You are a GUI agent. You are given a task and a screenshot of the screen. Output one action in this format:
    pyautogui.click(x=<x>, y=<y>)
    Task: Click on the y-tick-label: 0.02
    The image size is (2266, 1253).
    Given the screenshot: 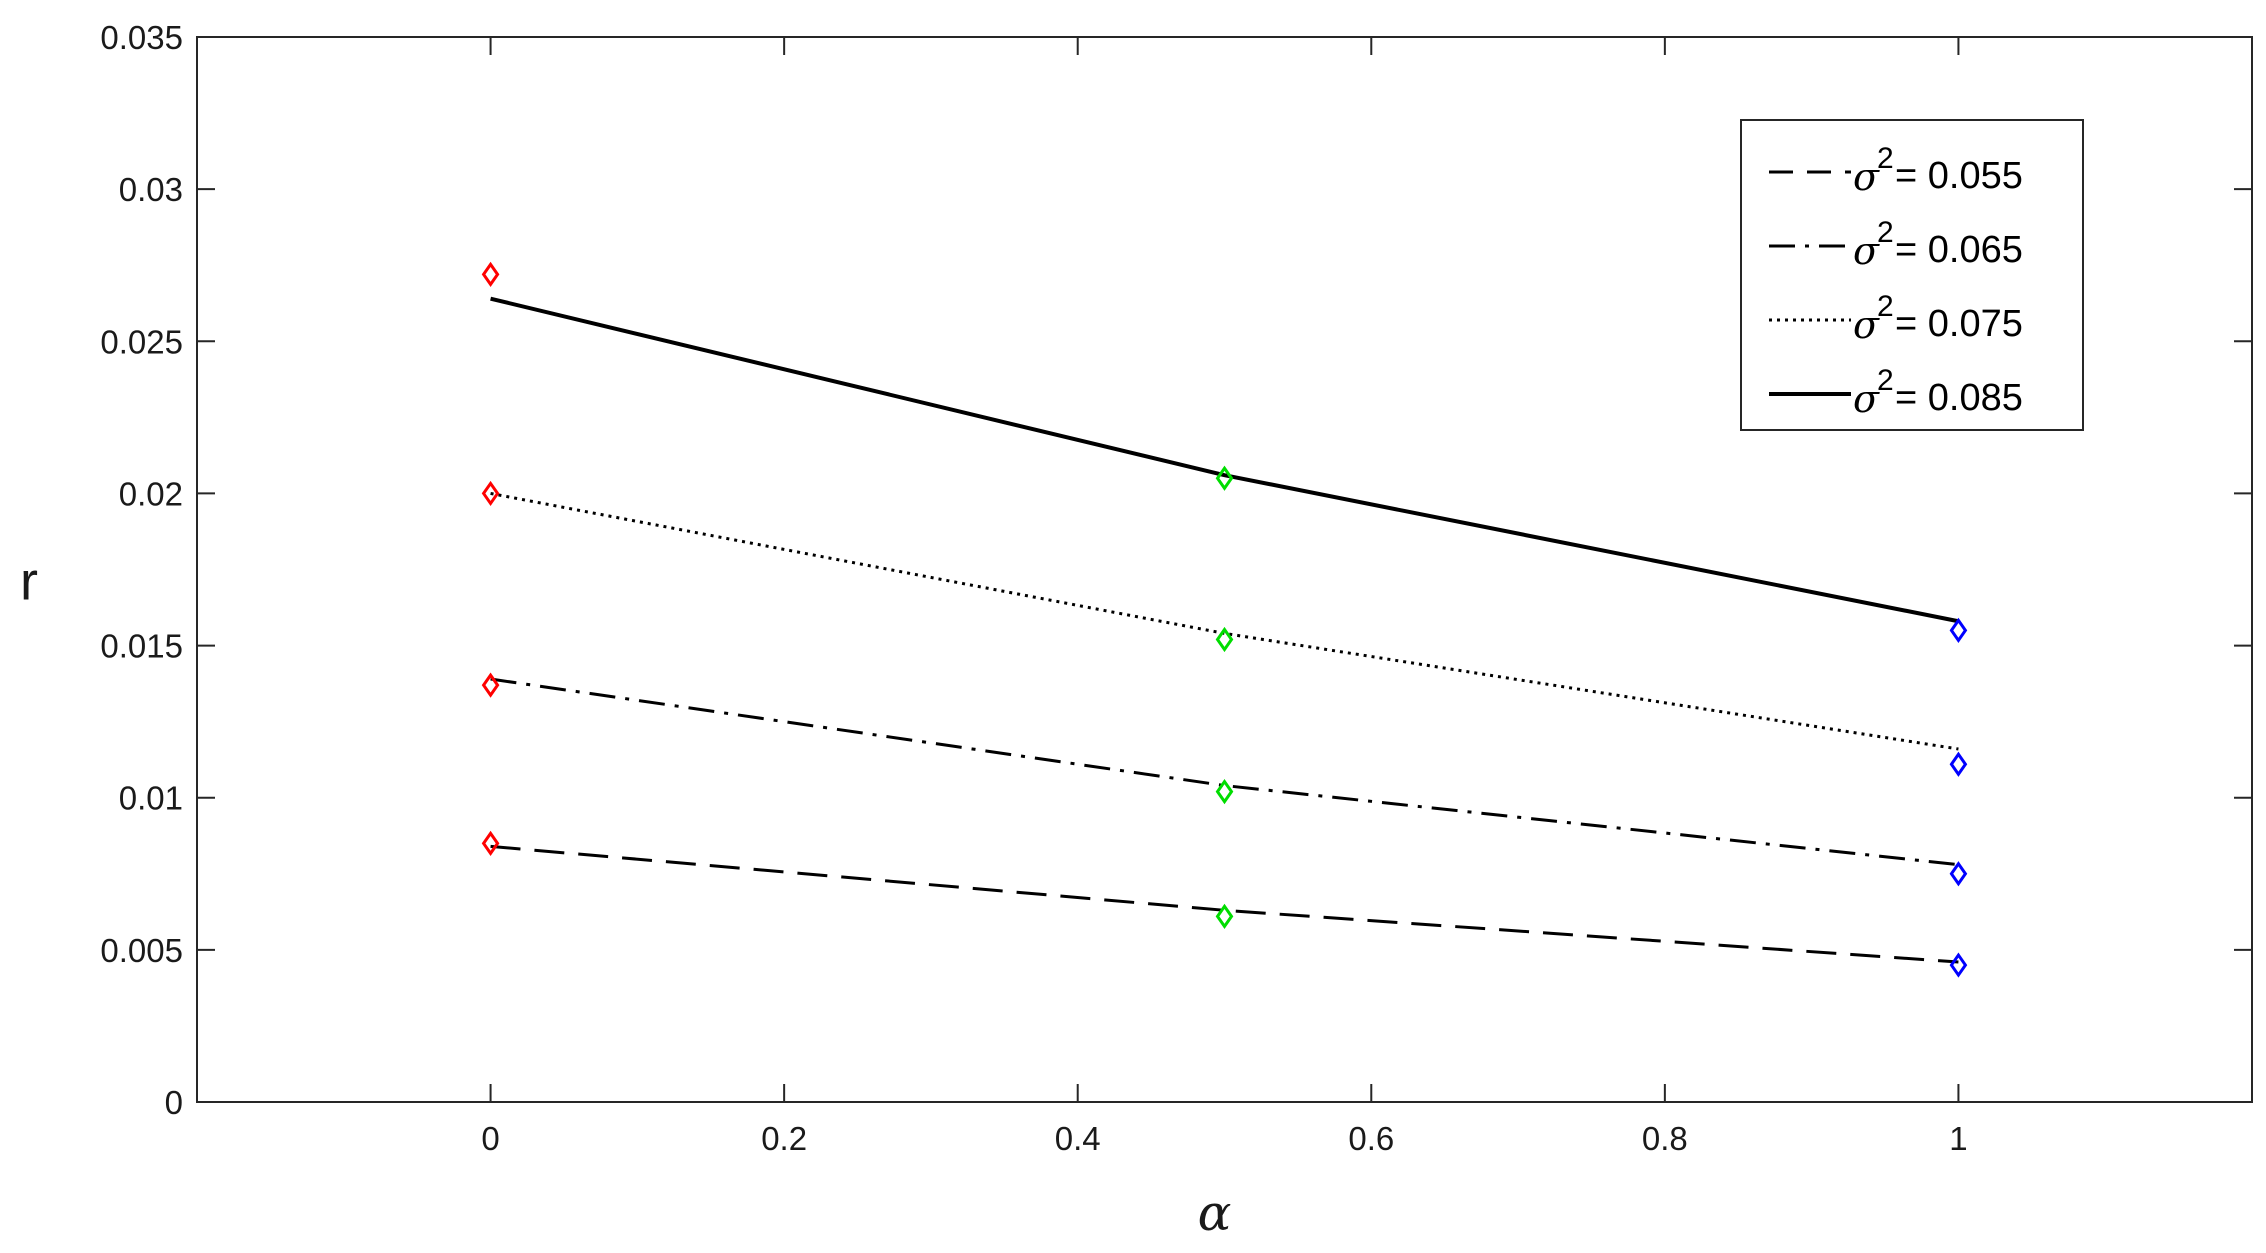 What is the action you would take?
    pyautogui.click(x=151, y=493)
    